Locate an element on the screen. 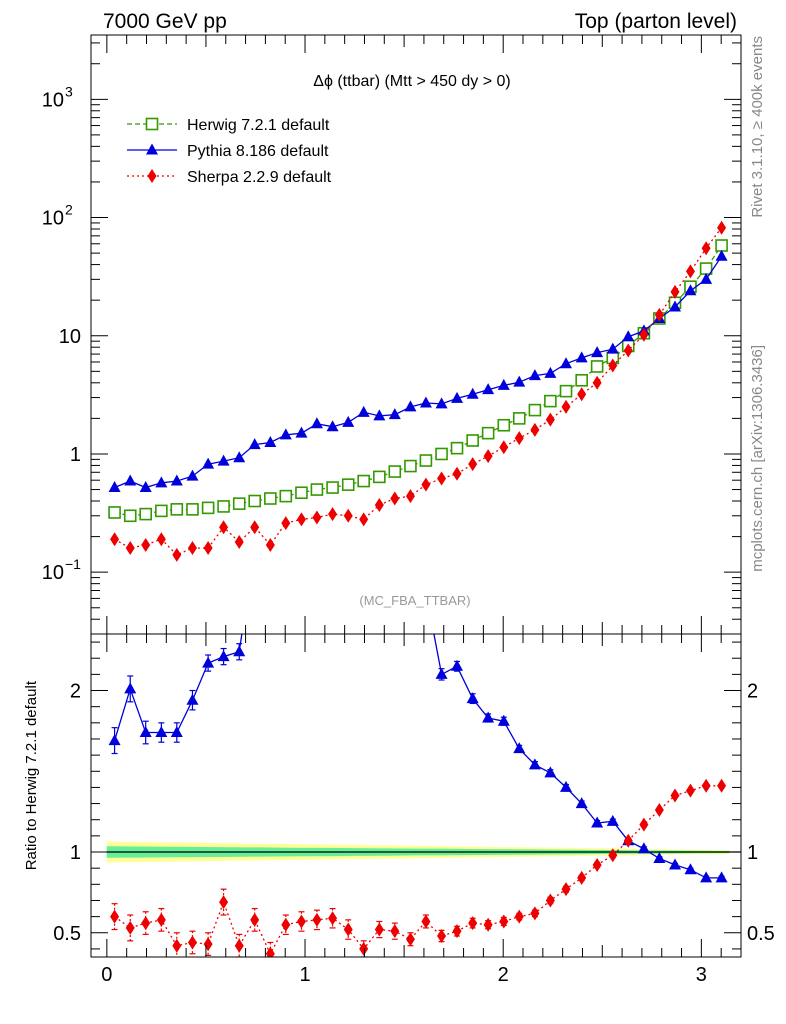 The width and height of the screenshot is (786, 1024). ratio-y-tick-label-right: 1 is located at coordinates (752, 853).